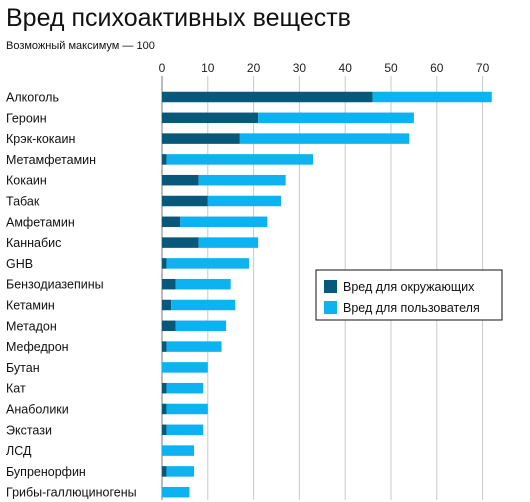 The width and height of the screenshot is (530, 502). What do you see at coordinates (55, 285) in the screenshot?
I see `category-label: Бензодиазепины` at bounding box center [55, 285].